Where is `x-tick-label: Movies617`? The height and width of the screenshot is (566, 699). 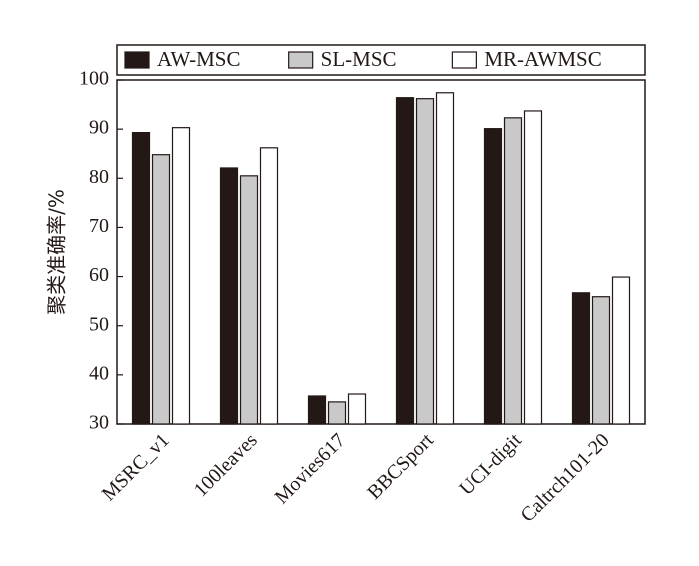
x-tick-label: Movies617 is located at coordinates (310, 468).